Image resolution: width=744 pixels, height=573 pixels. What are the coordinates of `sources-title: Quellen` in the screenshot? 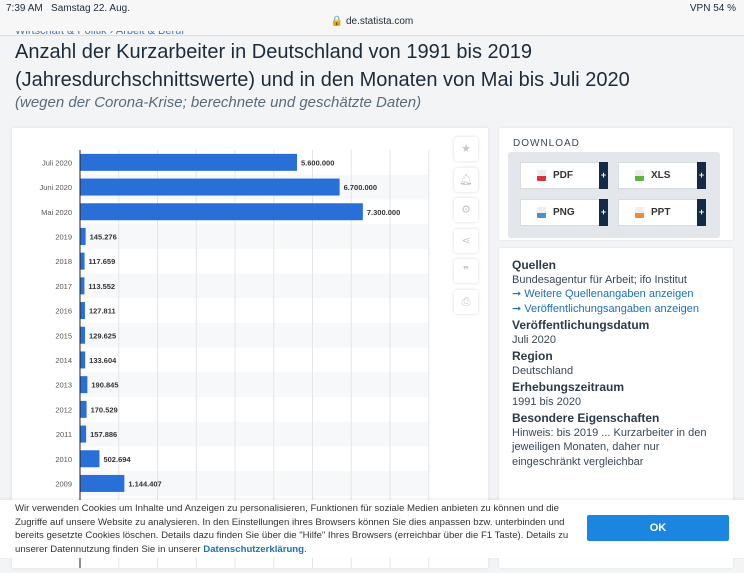 It's located at (534, 265).